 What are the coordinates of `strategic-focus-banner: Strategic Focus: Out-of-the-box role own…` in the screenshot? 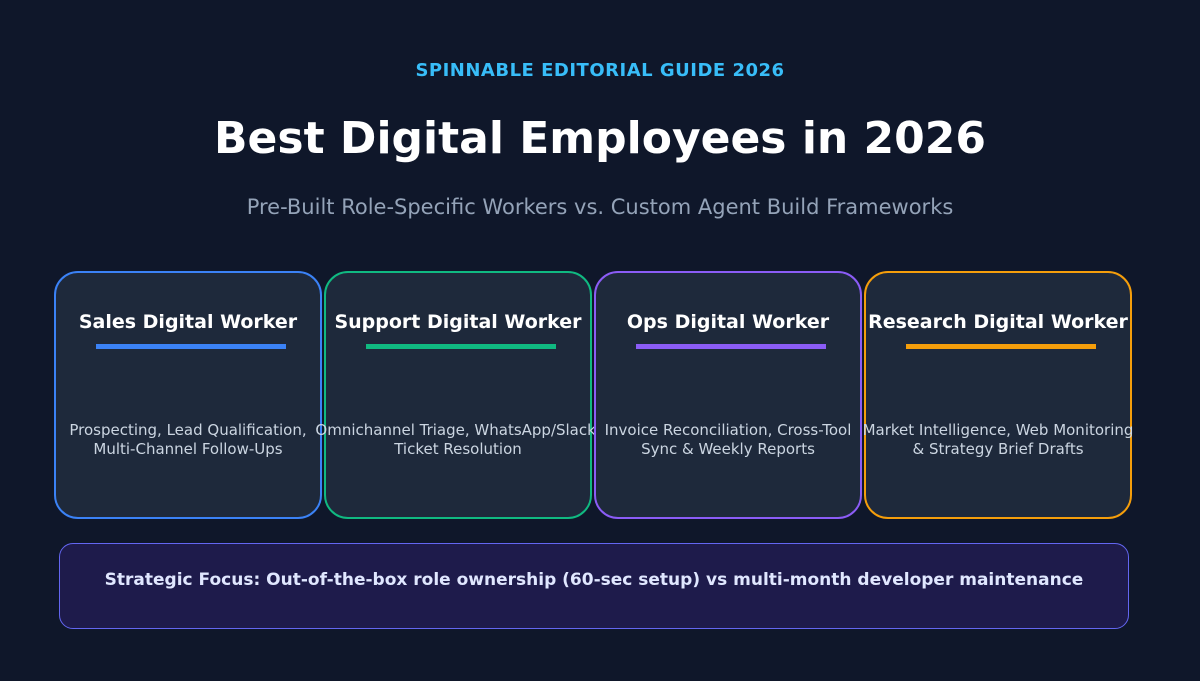 It's located at (594, 586).